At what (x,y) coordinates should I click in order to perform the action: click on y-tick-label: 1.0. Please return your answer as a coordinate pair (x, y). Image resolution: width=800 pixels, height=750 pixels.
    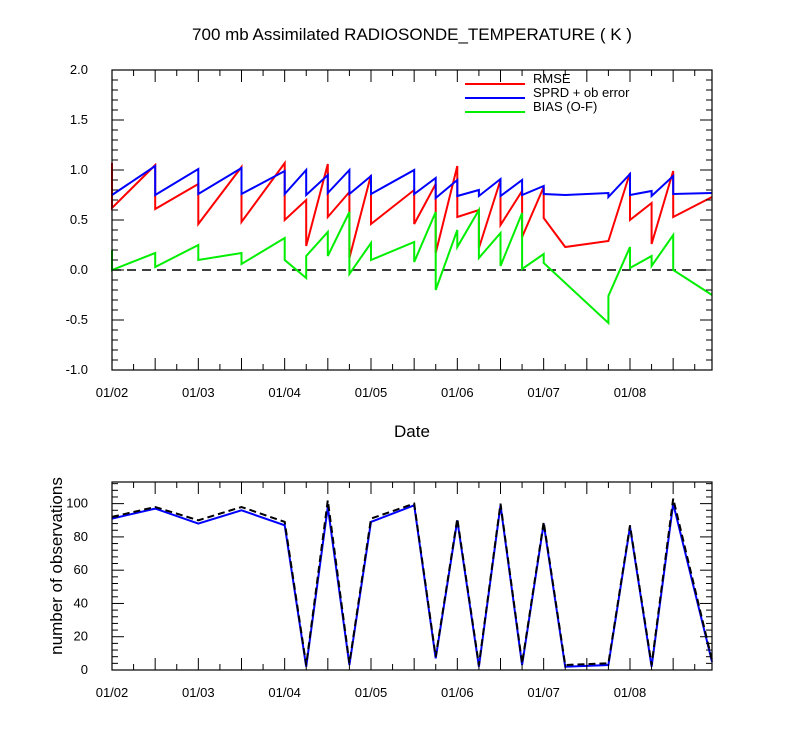
    Looking at the image, I should click on (79, 169).